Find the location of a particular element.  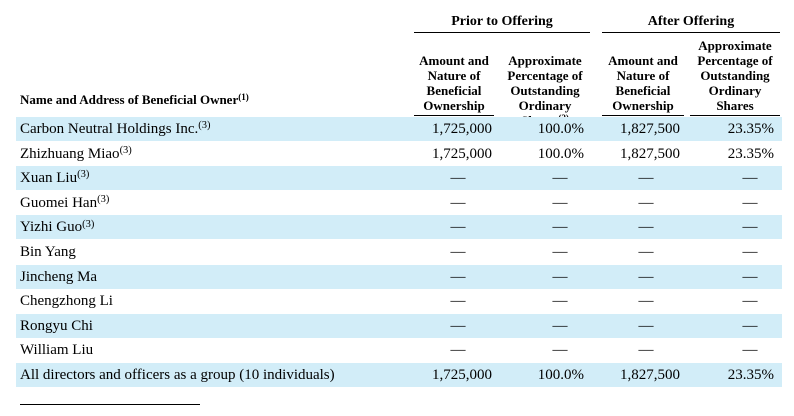

owner-name: Carbon Neutral Holdings Inc.(3) is located at coordinates (115, 129).